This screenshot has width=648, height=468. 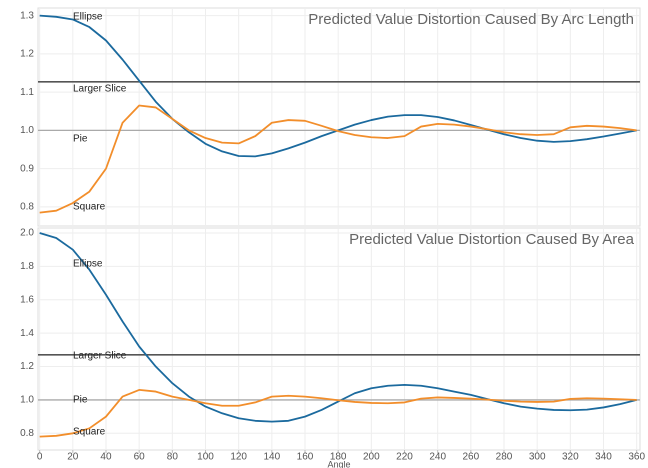 I want to click on x-tick-label: 140, so click(x=271, y=457).